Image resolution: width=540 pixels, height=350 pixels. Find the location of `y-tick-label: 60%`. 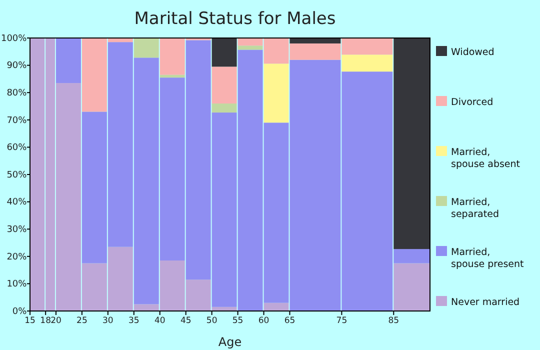

y-tick-label: 60% is located at coordinates (17, 148).